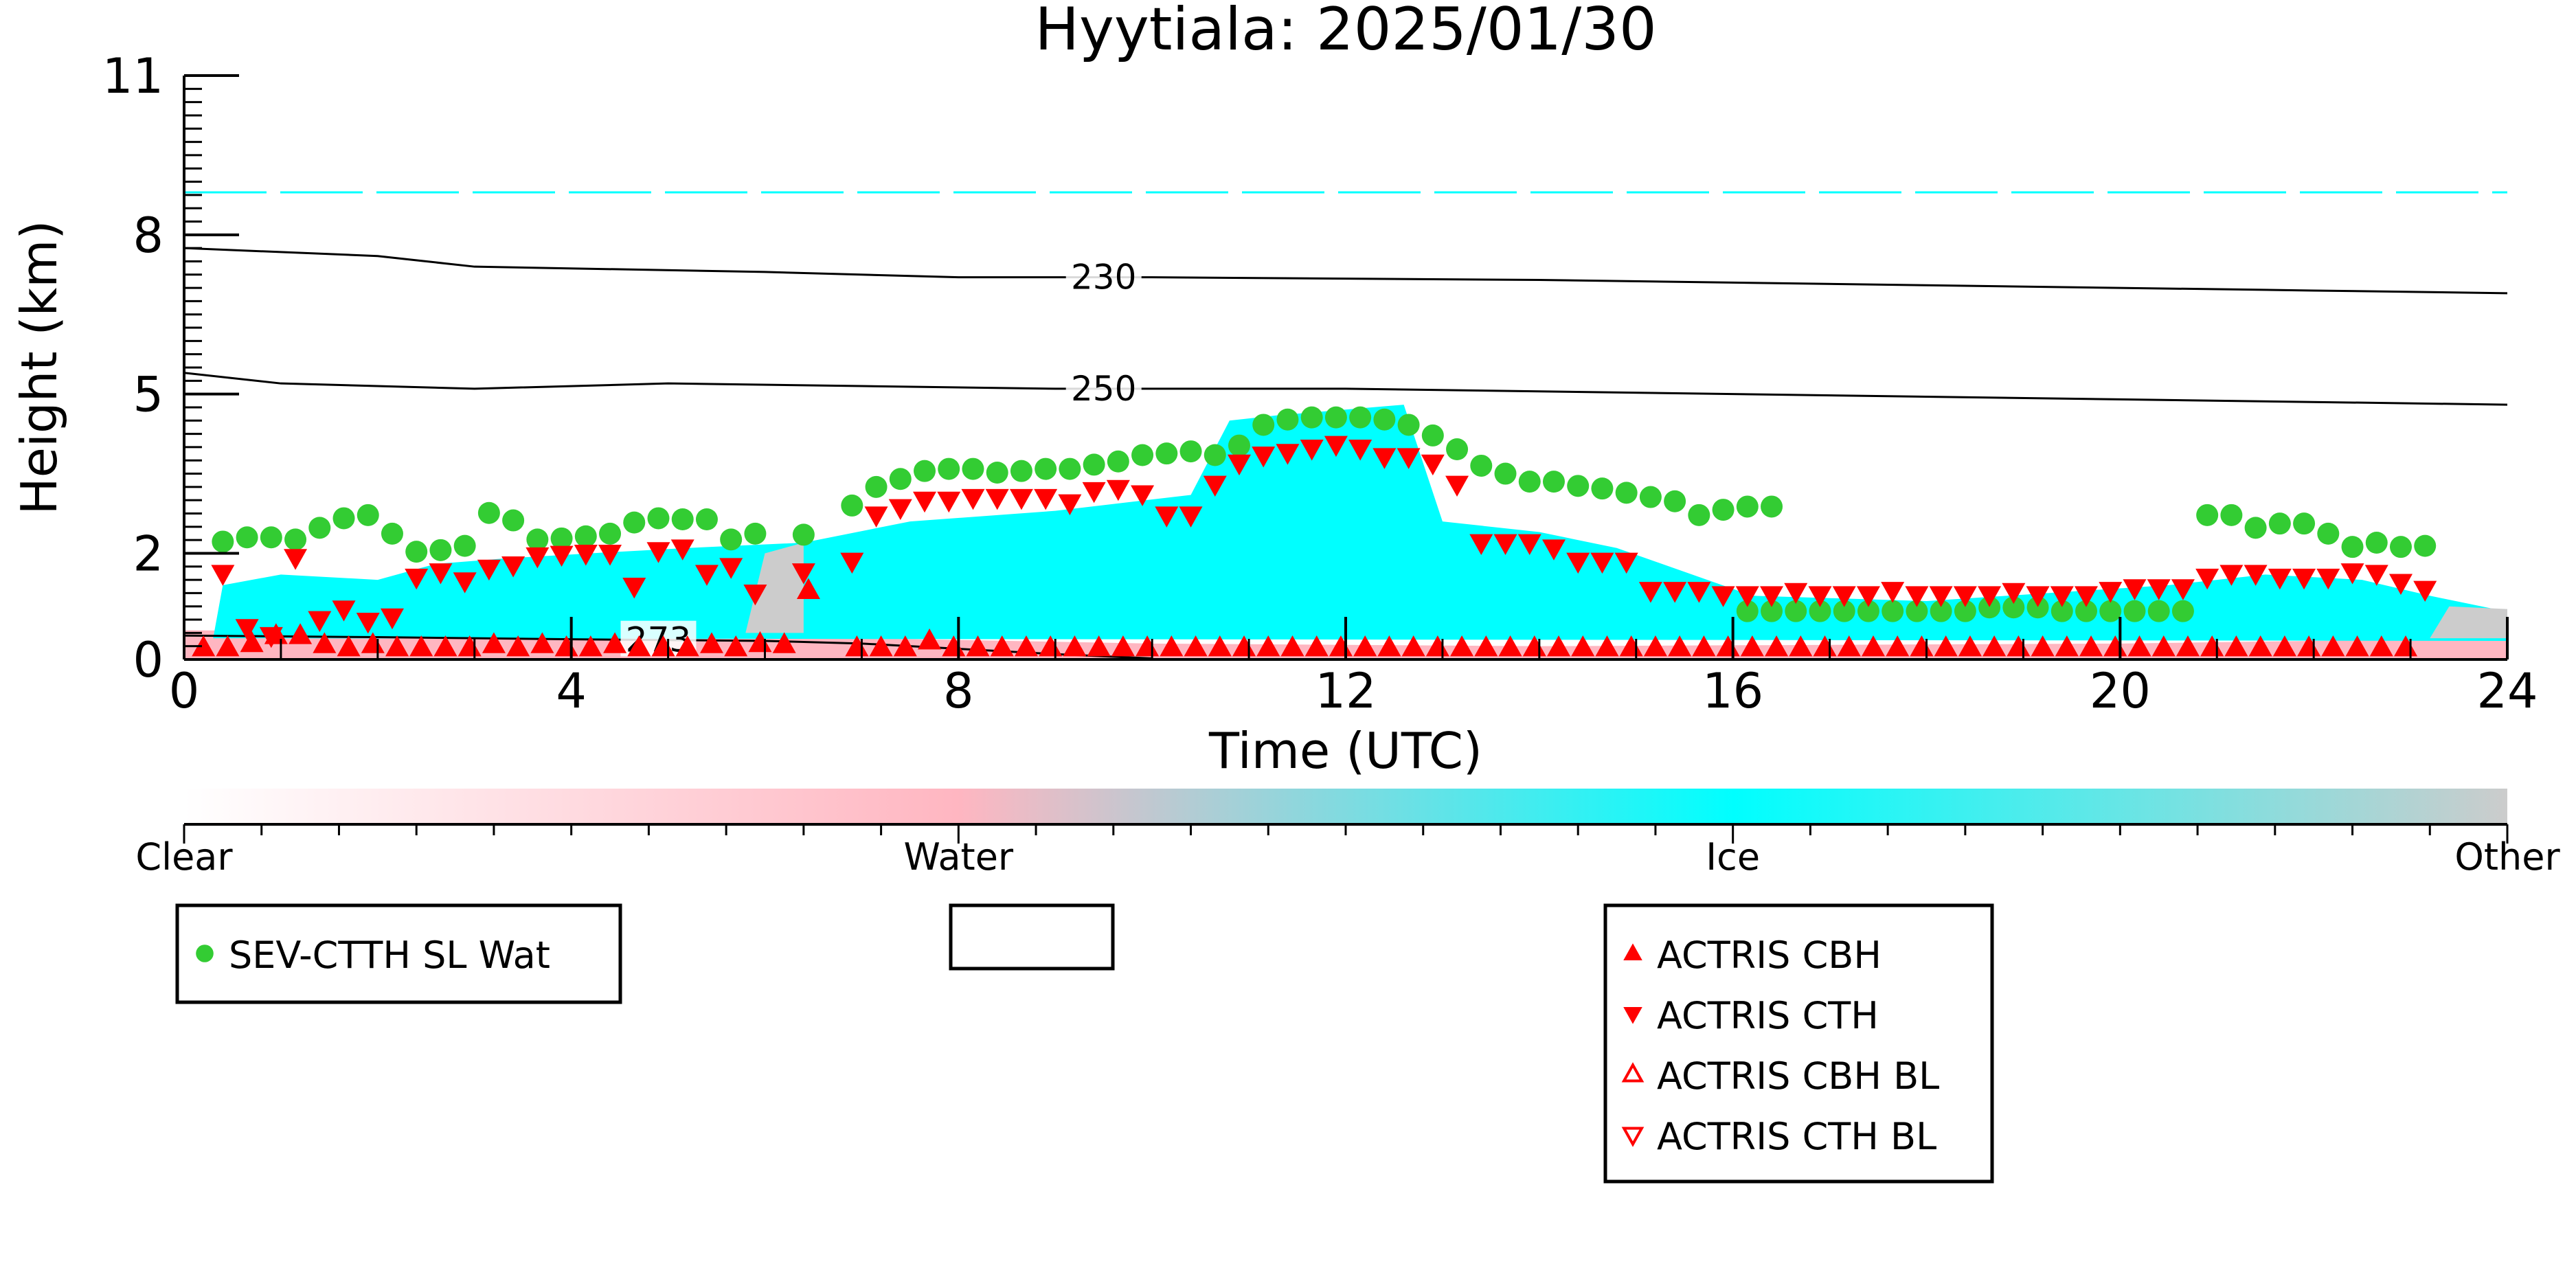  Describe the element at coordinates (1345, 32) in the screenshot. I see `chart-title: Hyytiala: 2025/01/30` at that location.